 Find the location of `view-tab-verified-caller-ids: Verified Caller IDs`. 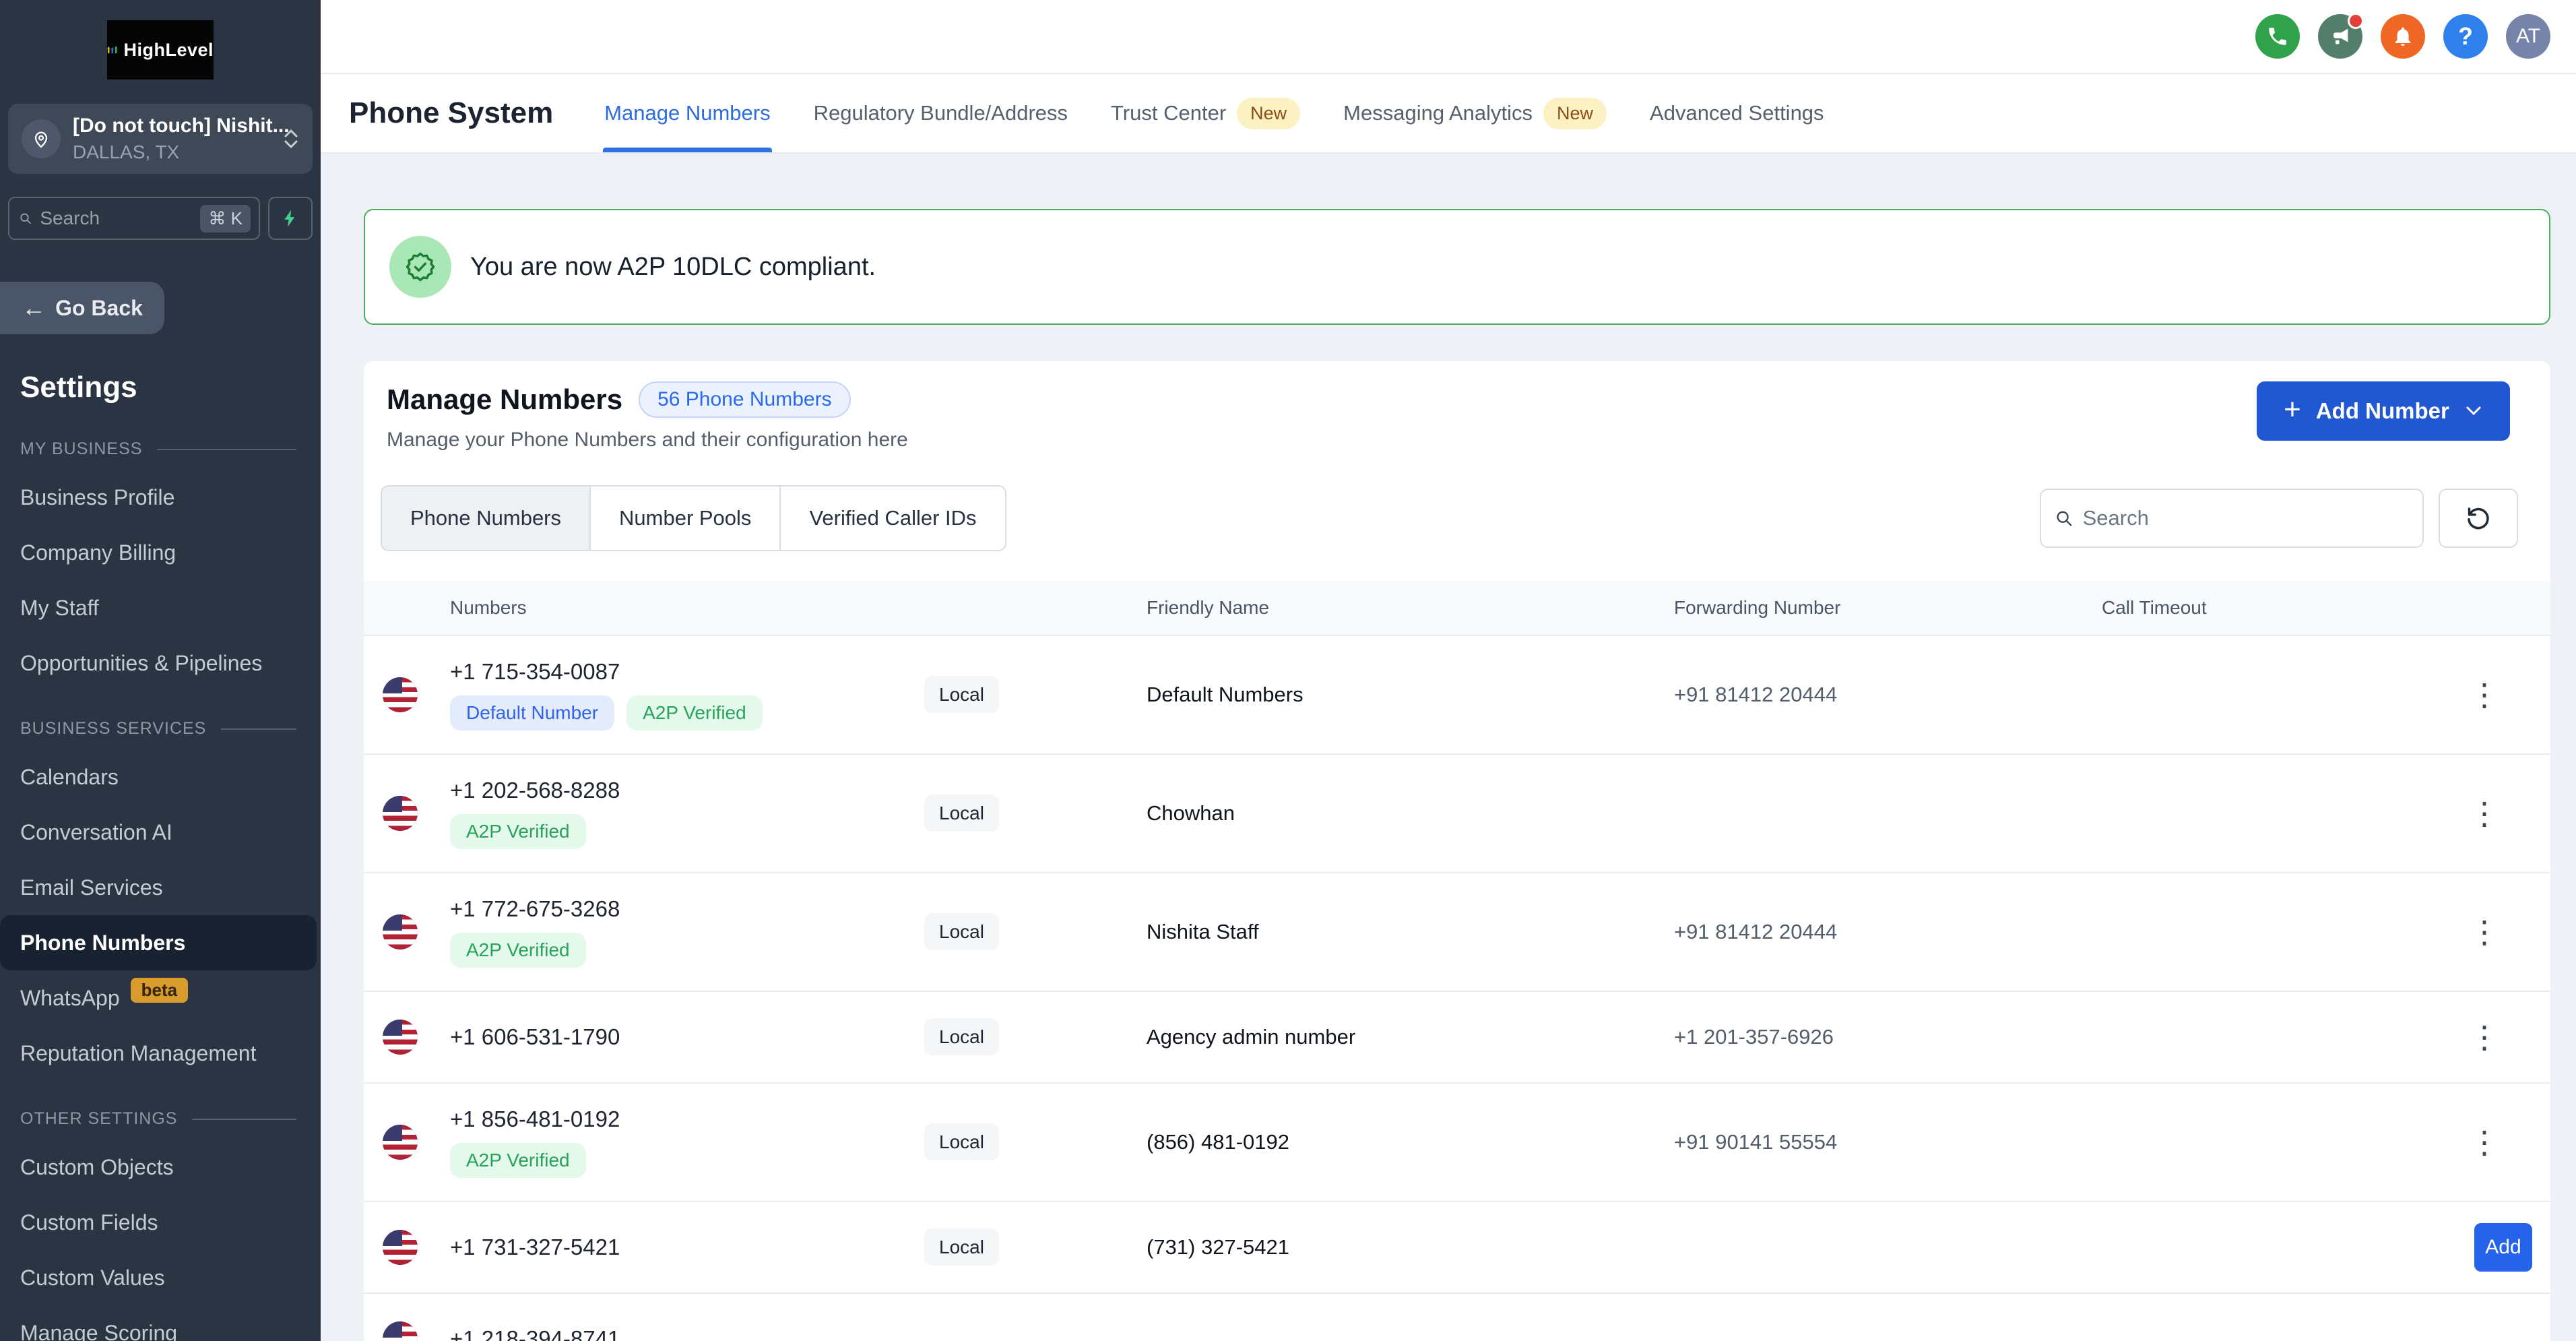

view-tab-verified-caller-ids: Verified Caller IDs is located at coordinates (893, 519).